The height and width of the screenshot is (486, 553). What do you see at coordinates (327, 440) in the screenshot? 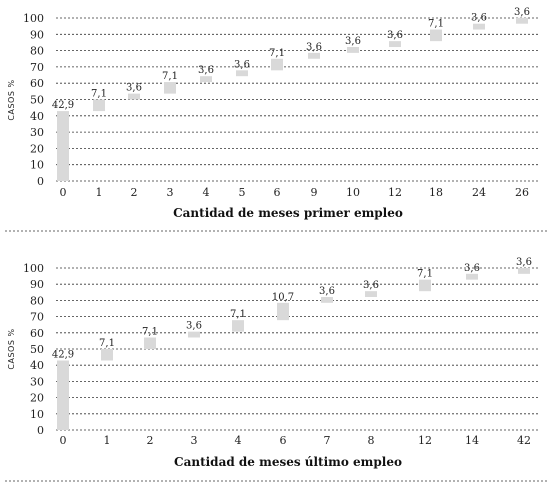
I see `x-tick-label: 7` at bounding box center [327, 440].